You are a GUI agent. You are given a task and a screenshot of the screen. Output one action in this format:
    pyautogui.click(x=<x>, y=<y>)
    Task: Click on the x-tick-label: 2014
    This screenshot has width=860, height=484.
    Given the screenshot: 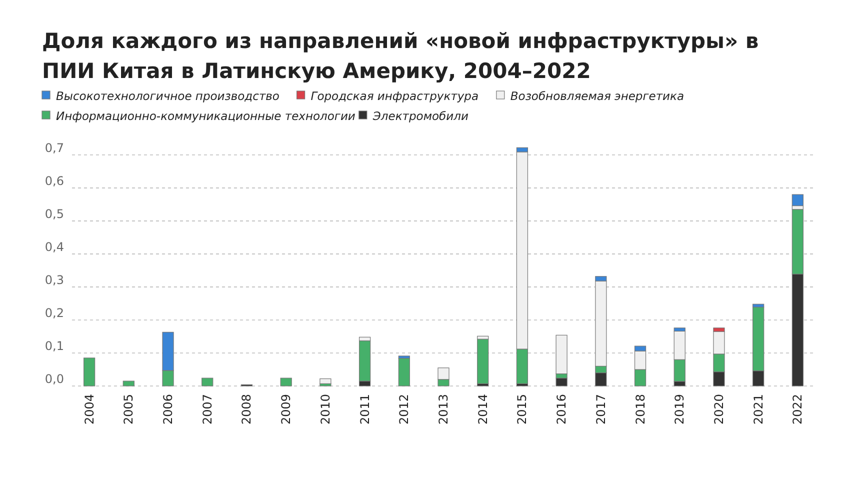 What is the action you would take?
    pyautogui.click(x=483, y=409)
    